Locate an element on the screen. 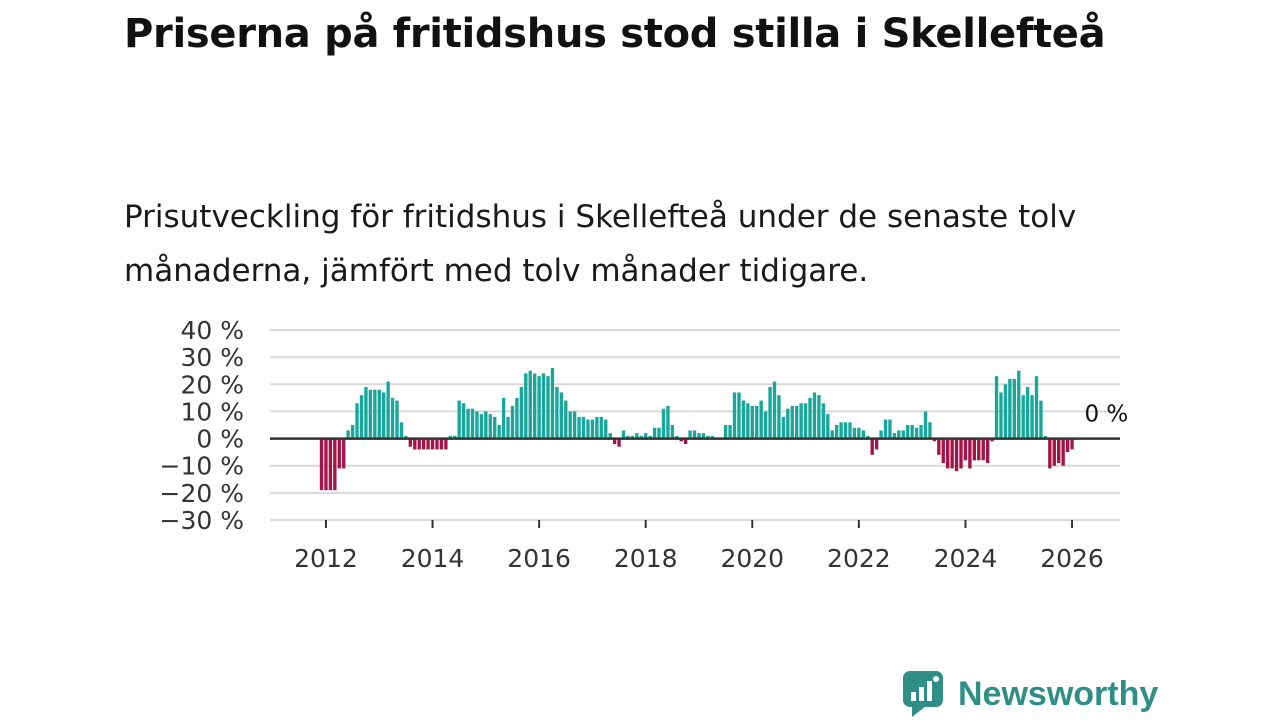  y-tick-label: −30 % is located at coordinates (202, 520).